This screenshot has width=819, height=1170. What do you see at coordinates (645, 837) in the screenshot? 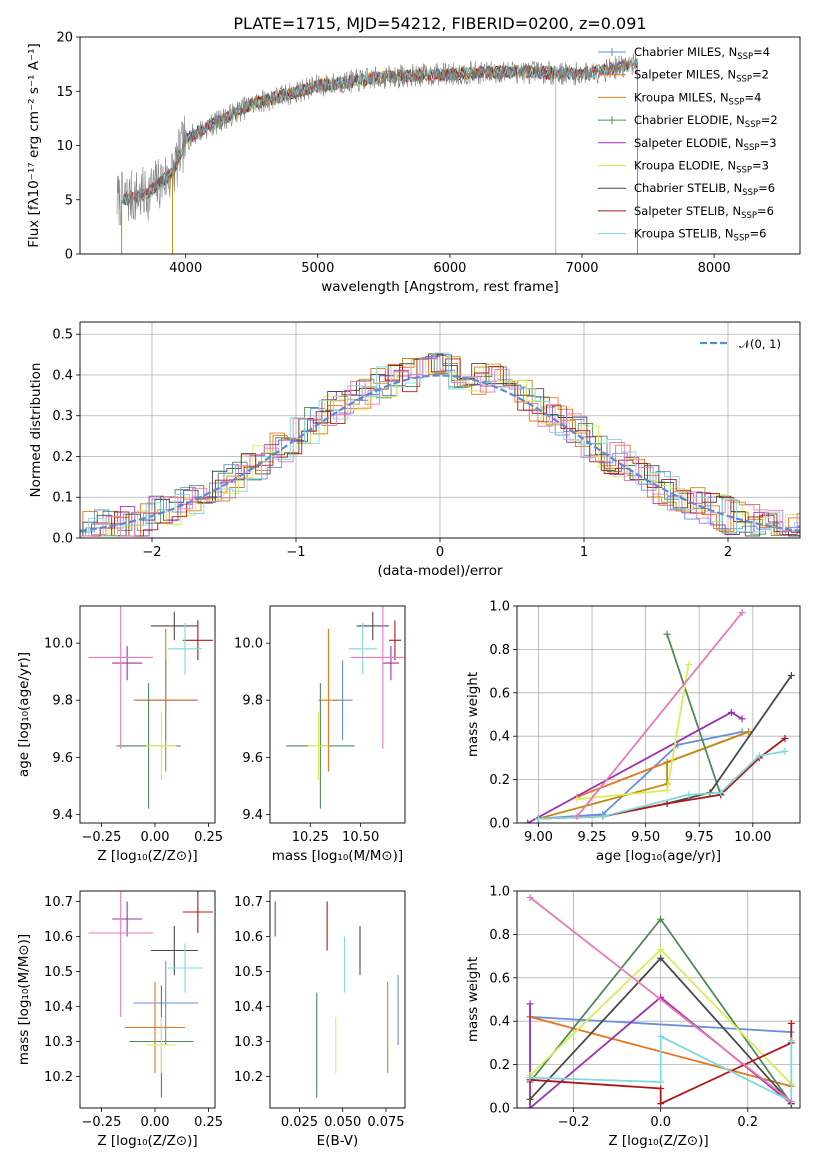
I see `x-tick-label: 9.50` at bounding box center [645, 837].